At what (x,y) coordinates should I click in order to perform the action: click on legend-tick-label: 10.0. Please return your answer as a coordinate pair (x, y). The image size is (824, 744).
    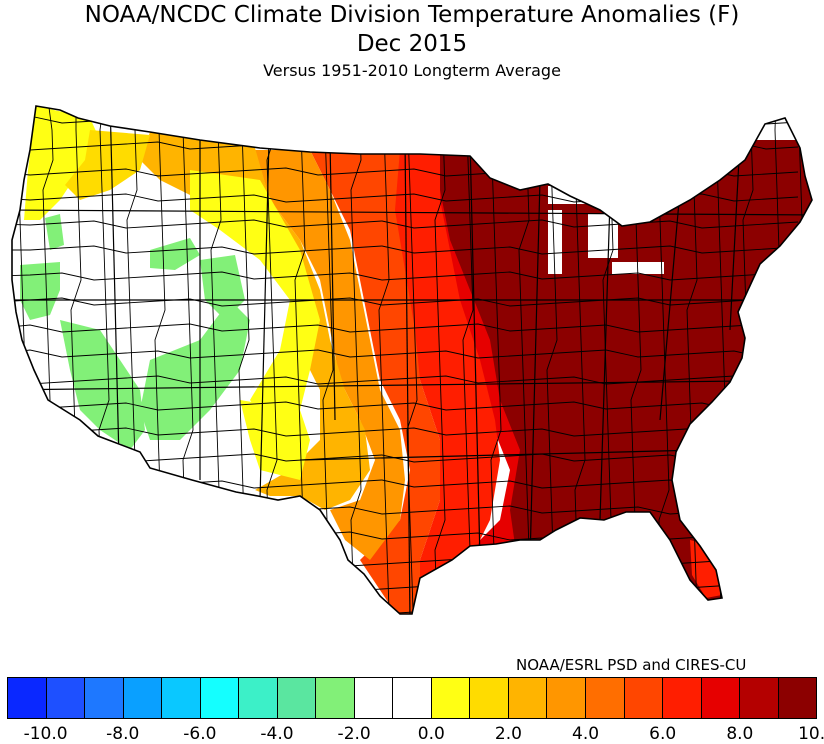
    Looking at the image, I should click on (811, 734).